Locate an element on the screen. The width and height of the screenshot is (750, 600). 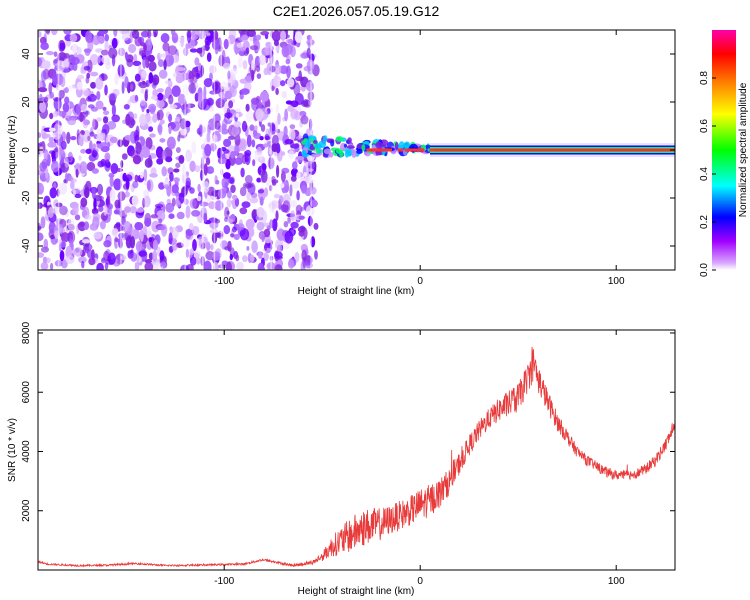
heatmap-signal-trace is located at coordinates (487, 146).